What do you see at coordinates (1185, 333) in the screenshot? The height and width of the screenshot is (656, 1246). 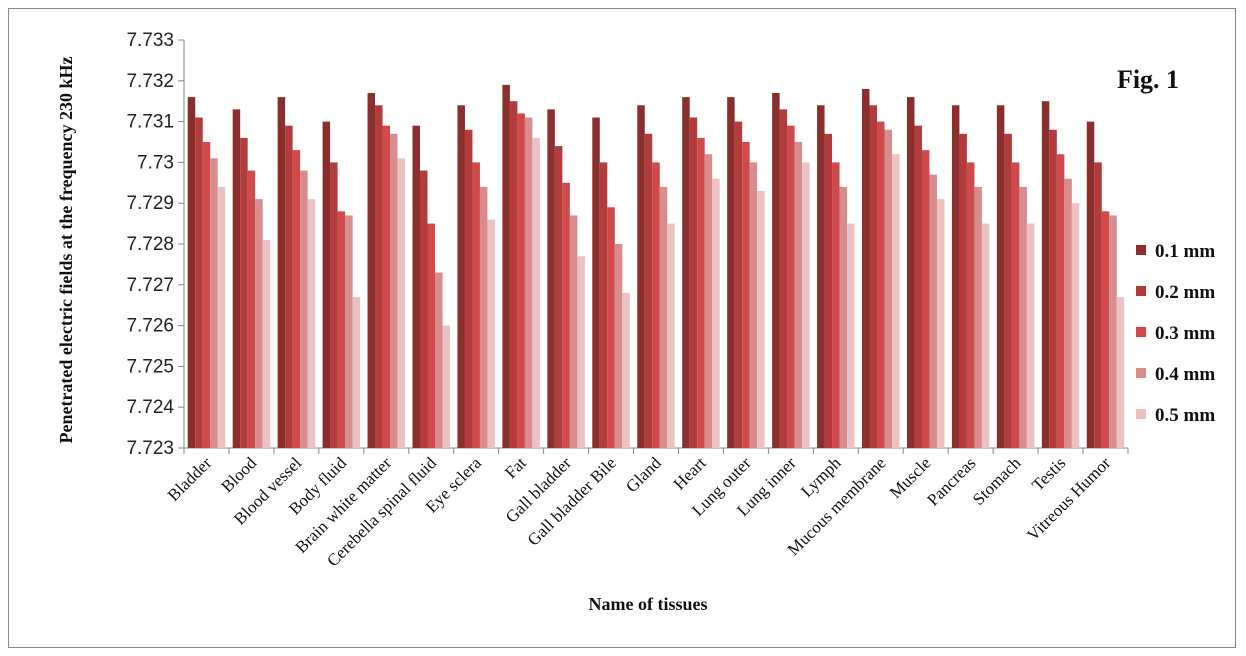 I see `legend-label: 0.3 mm` at bounding box center [1185, 333].